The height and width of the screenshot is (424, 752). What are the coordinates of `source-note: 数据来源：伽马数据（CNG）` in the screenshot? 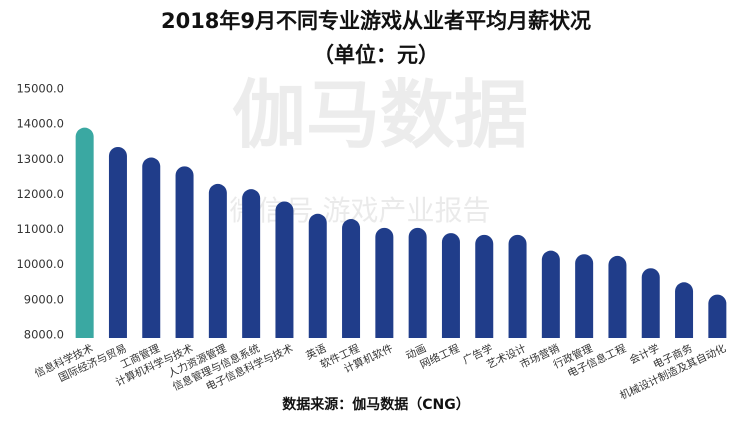 It's located at (375, 404).